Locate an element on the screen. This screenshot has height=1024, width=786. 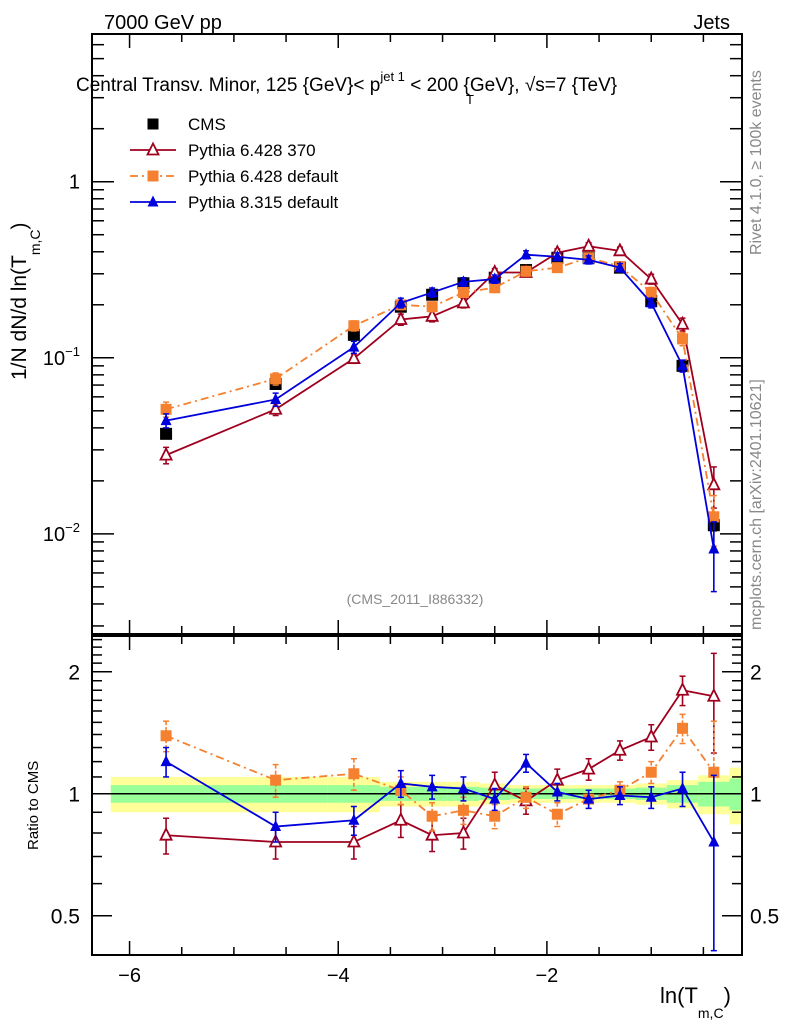
series-line is located at coordinates (440, 766).